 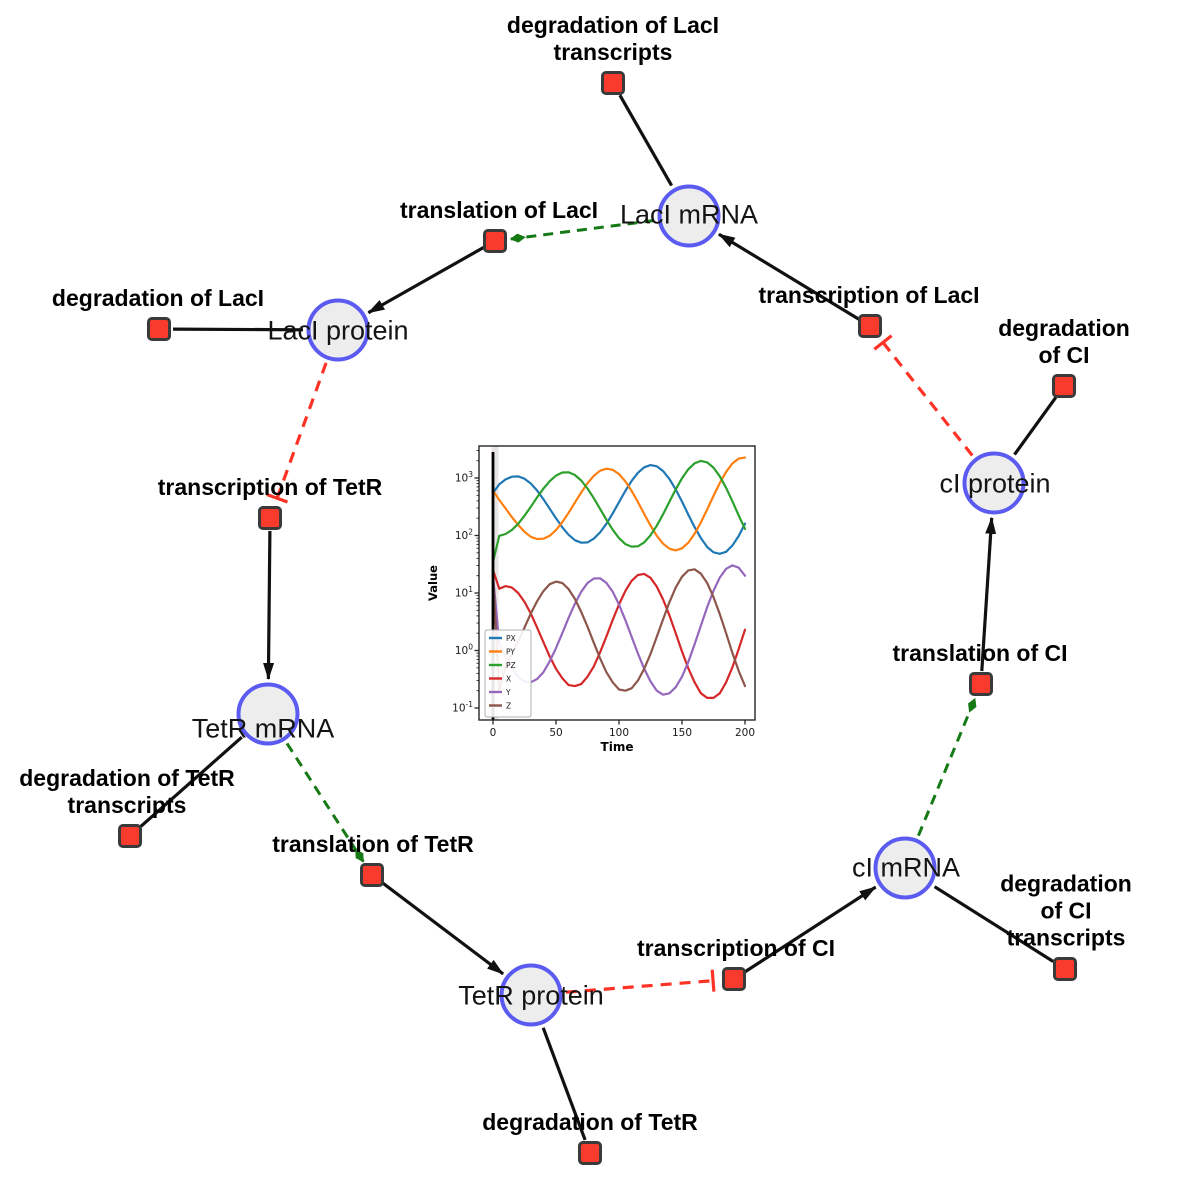 I want to click on species-label-ci-mrna: cI mRNA, so click(x=906, y=867).